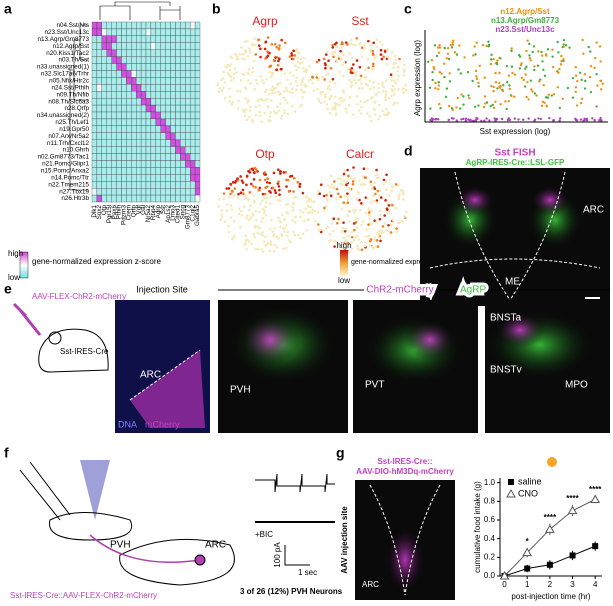 The image size is (613, 606). What do you see at coordinates (550, 584) in the screenshot?
I see `x-tick-label: 2` at bounding box center [550, 584].